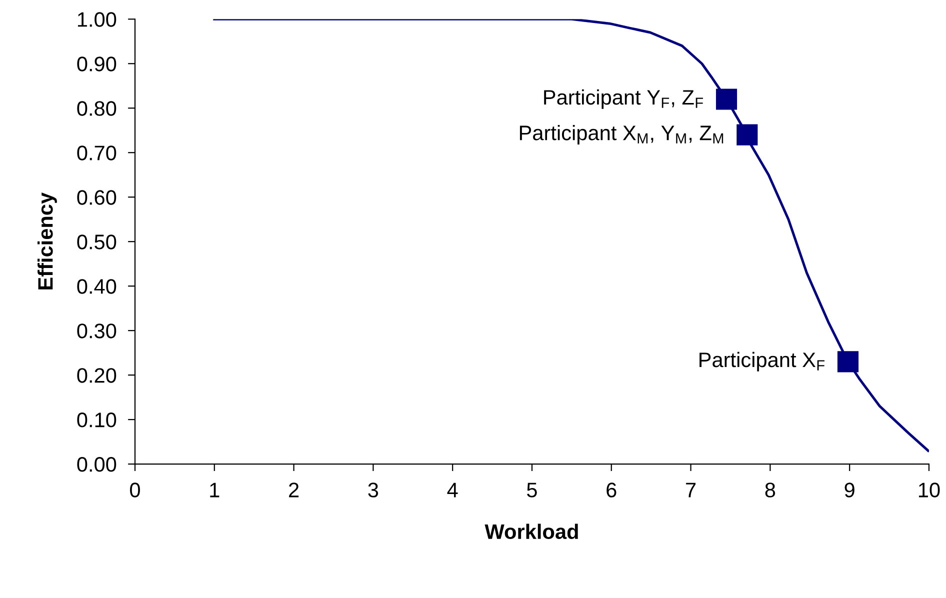 Image resolution: width=946 pixels, height=598 pixels. I want to click on x-tick-label: 8, so click(770, 490).